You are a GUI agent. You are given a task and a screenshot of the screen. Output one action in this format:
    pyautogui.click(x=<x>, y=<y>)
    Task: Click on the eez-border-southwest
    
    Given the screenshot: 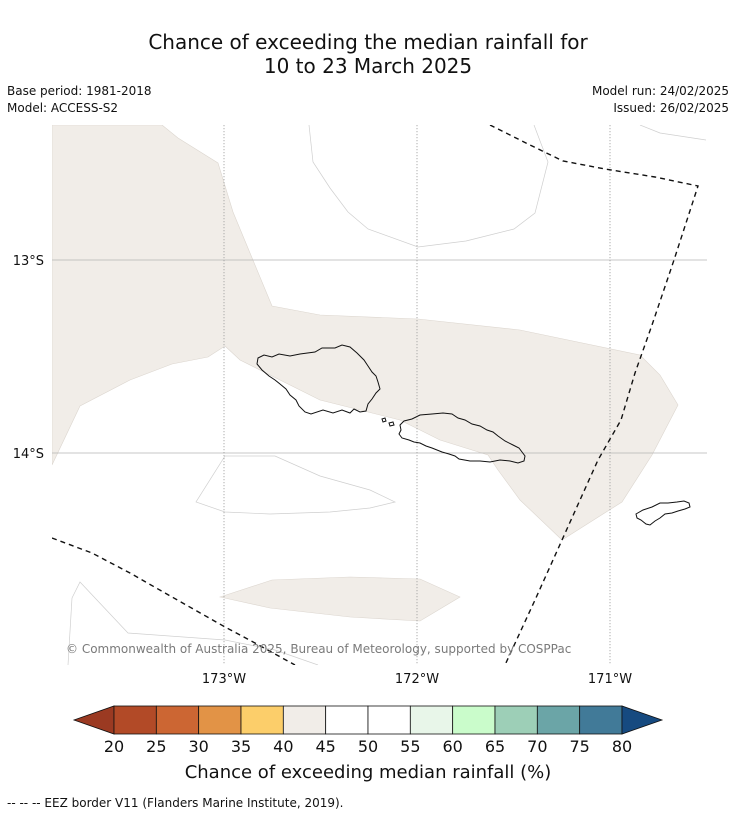 What is the action you would take?
    pyautogui.click(x=174, y=601)
    